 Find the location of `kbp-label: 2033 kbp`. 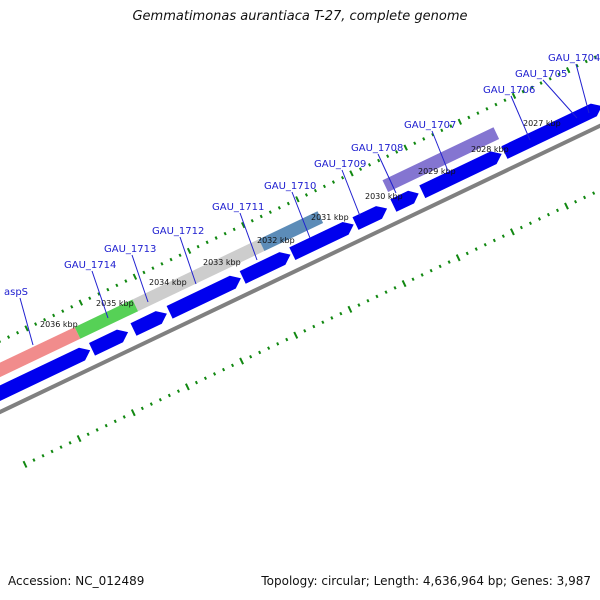

kbp-label: 2033 kbp is located at coordinates (222, 262).